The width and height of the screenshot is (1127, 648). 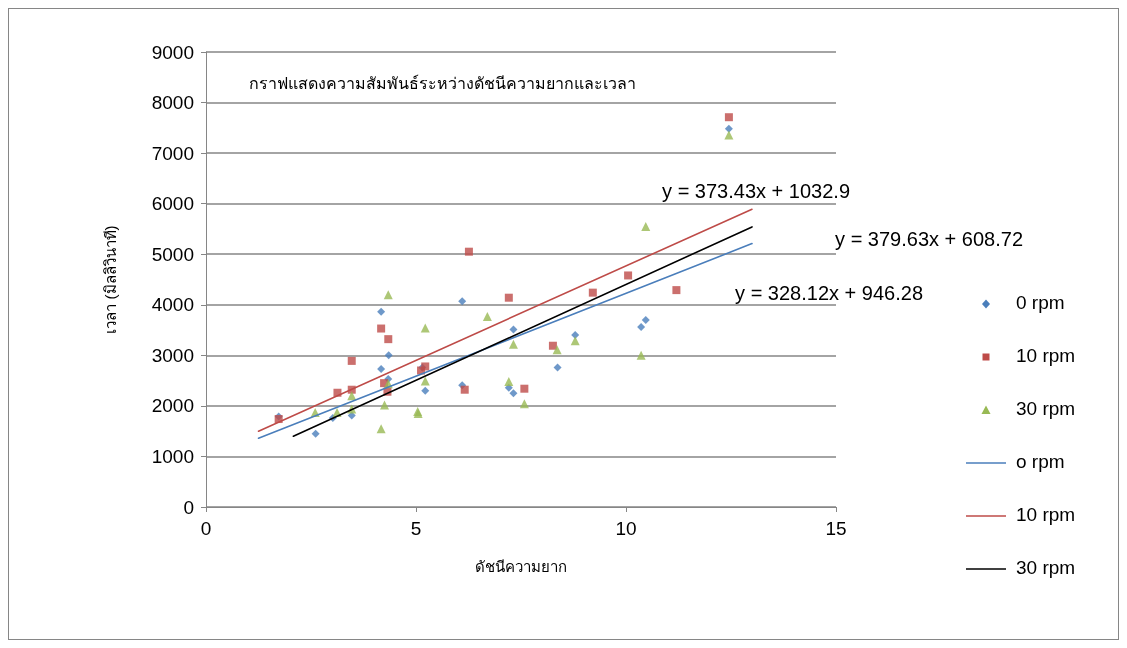 What do you see at coordinates (416, 528) in the screenshot?
I see `x-tick-label: 5` at bounding box center [416, 528].